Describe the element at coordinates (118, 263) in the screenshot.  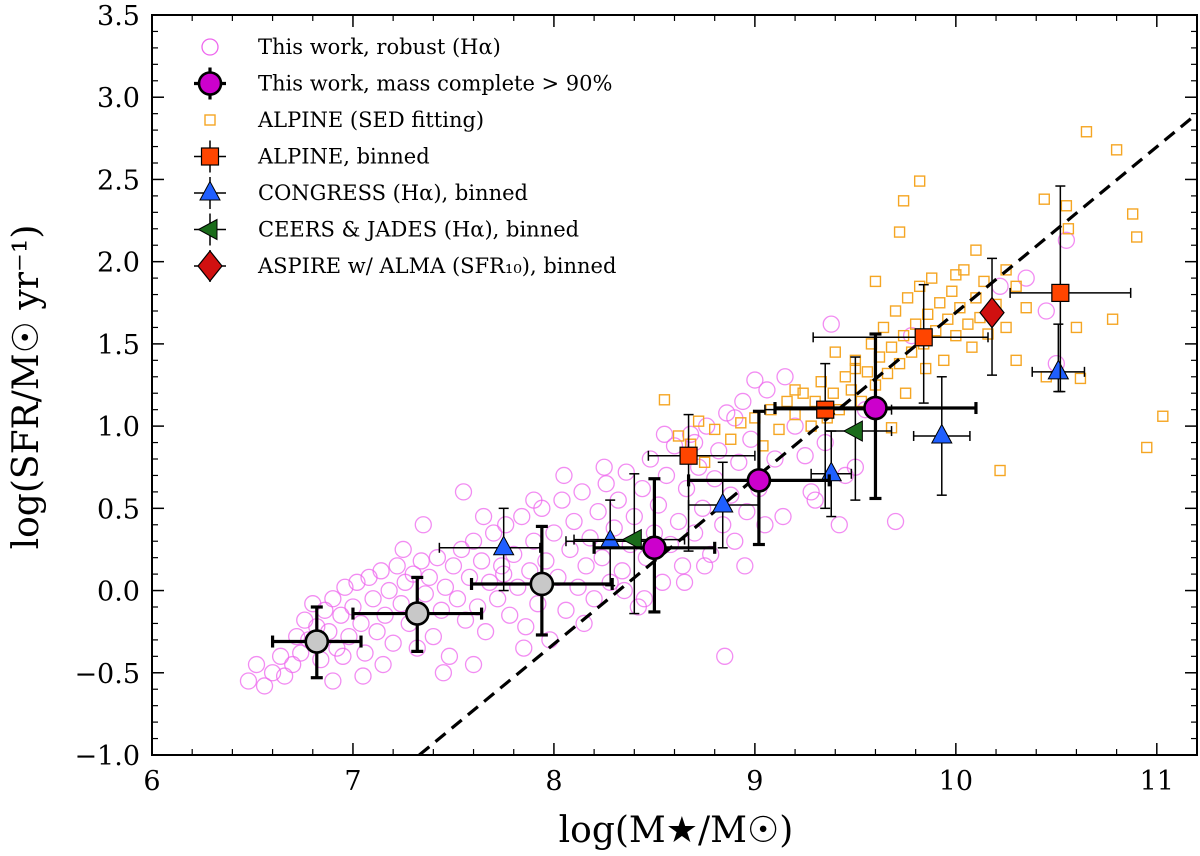
I see `y-tick-label: 2.0` at that location.